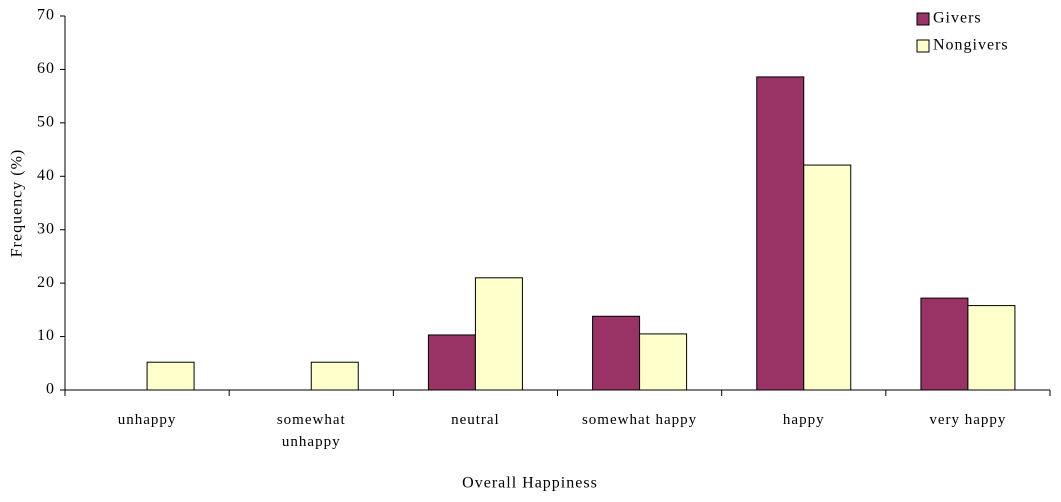 This screenshot has height=502, width=1061. What do you see at coordinates (147, 420) in the screenshot?
I see `x-tick-label: unhappy` at bounding box center [147, 420].